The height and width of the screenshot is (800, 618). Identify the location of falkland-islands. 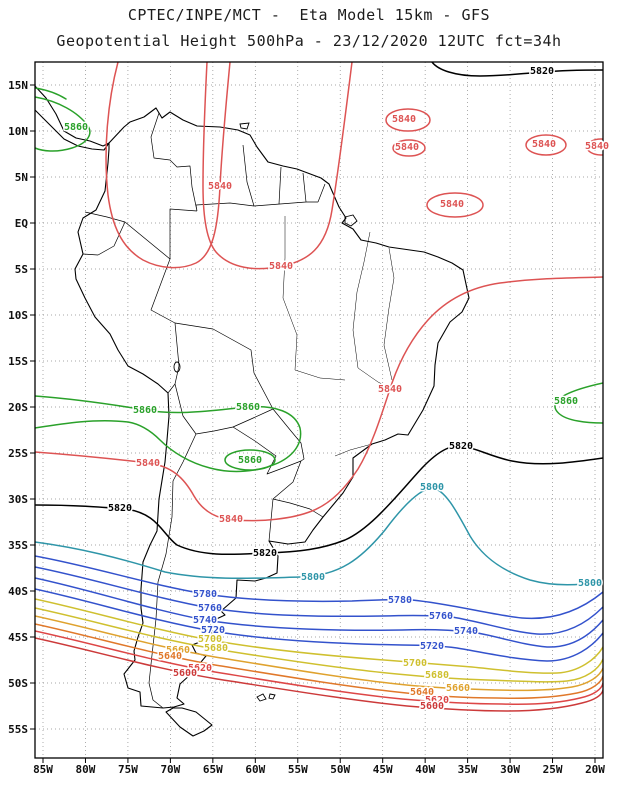
(266, 697).